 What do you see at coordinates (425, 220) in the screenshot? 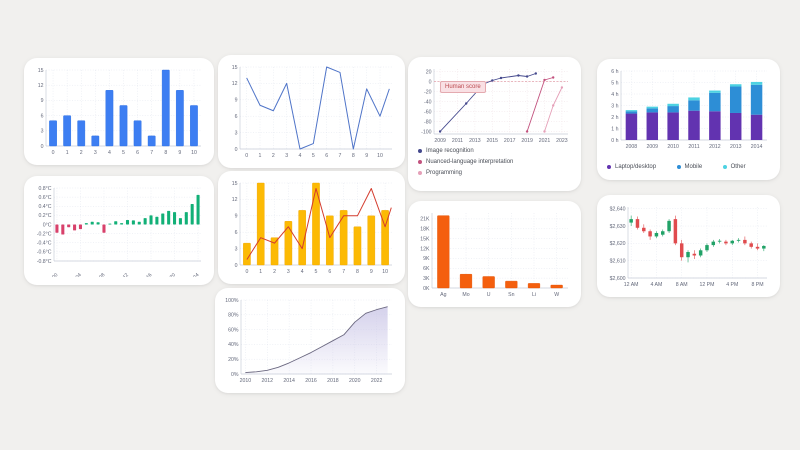
I see `svg-text: 21K` at bounding box center [425, 220].